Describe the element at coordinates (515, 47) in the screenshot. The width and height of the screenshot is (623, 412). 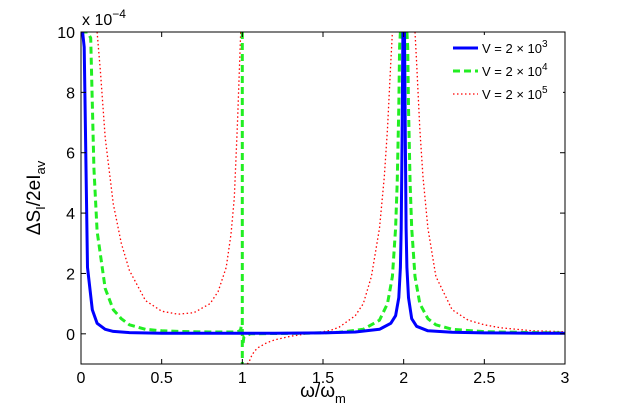
I see `legend-label: V = 2 × 103` at that location.